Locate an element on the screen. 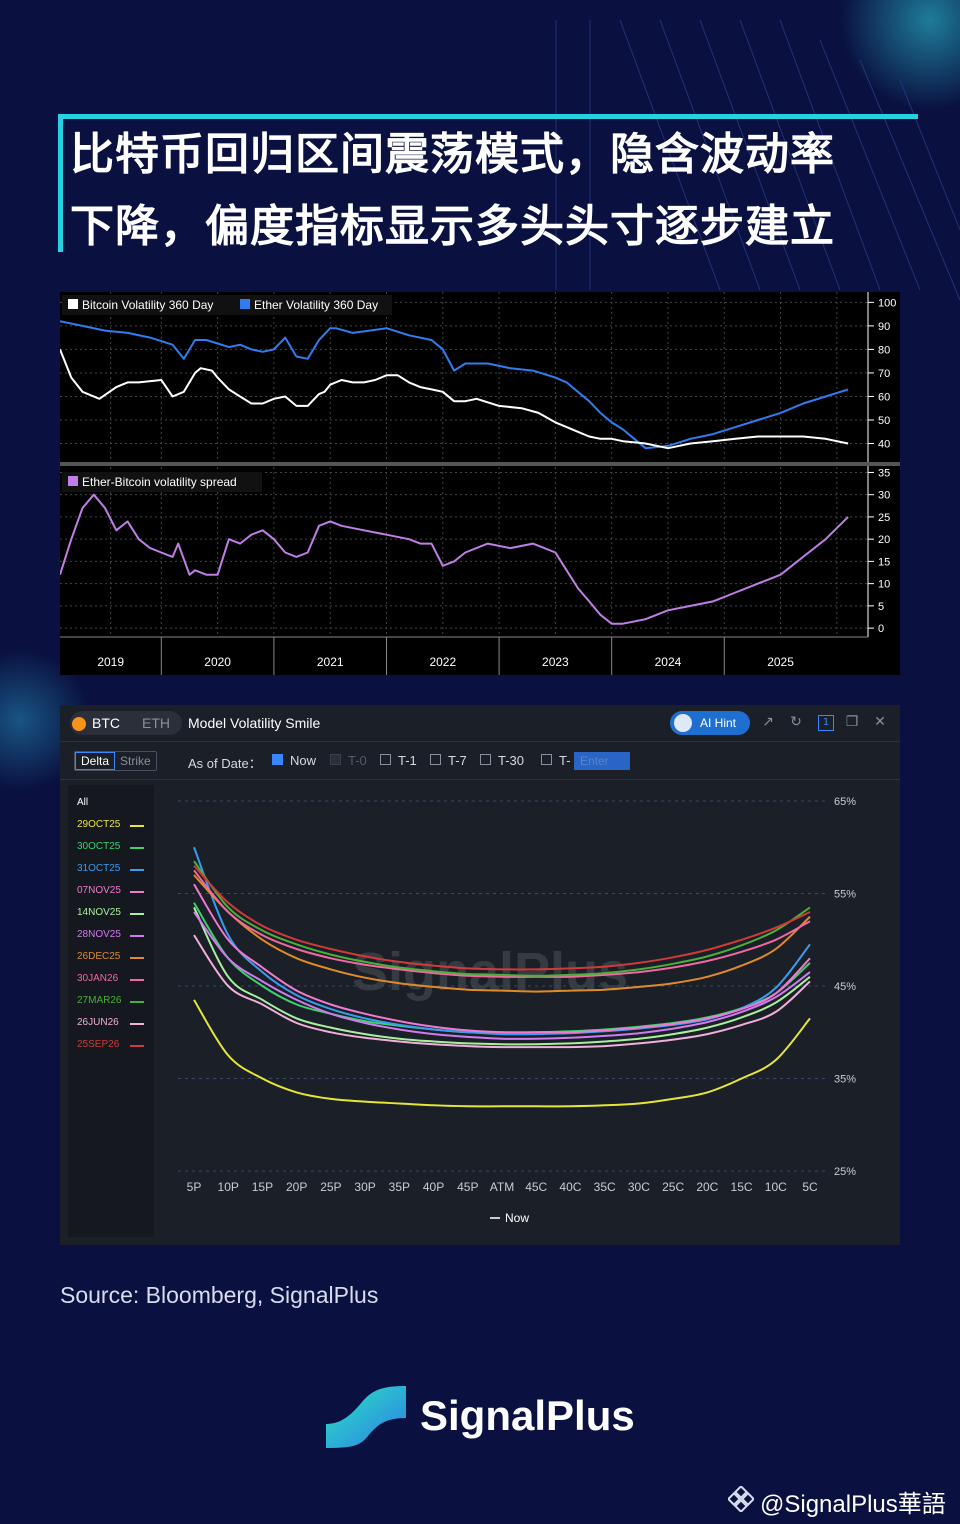 Image resolution: width=960 pixels, height=1524 pixels. smile-curve-28nov25 is located at coordinates (502, 975).